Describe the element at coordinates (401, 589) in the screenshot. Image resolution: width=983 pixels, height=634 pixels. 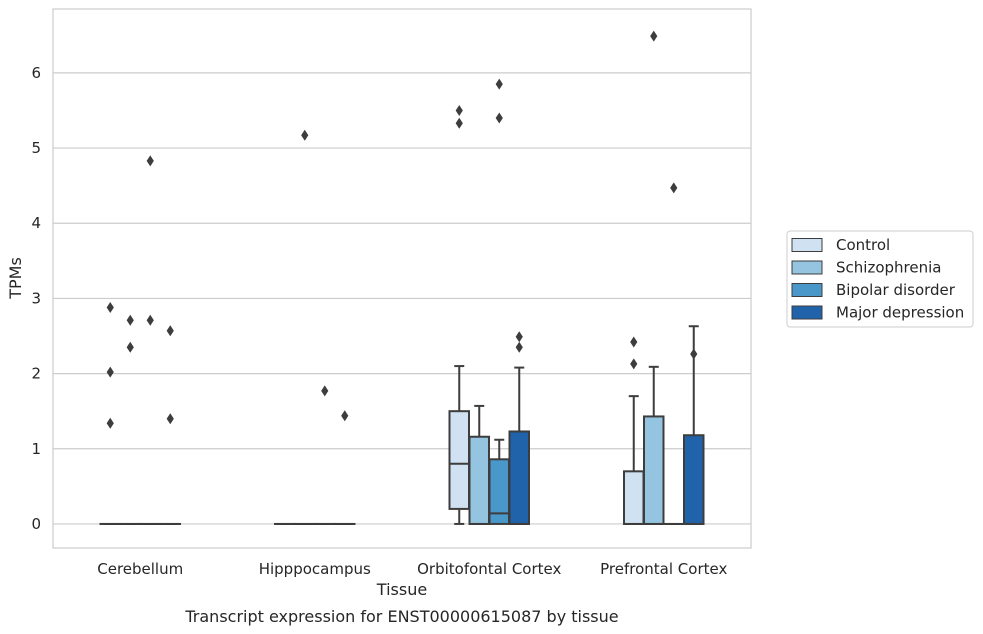
I see `x-axis-label: Tissue` at that location.